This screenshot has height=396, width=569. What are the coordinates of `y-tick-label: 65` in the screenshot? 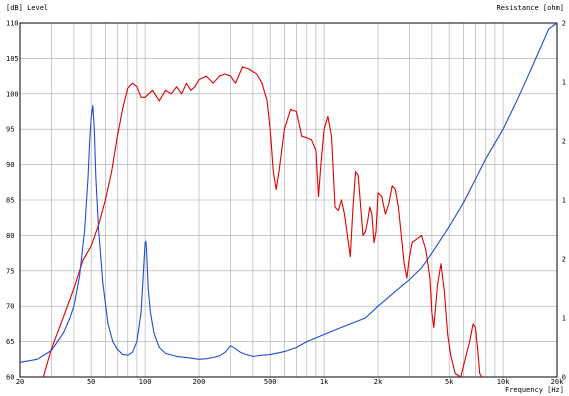 It's located at (10, 342).